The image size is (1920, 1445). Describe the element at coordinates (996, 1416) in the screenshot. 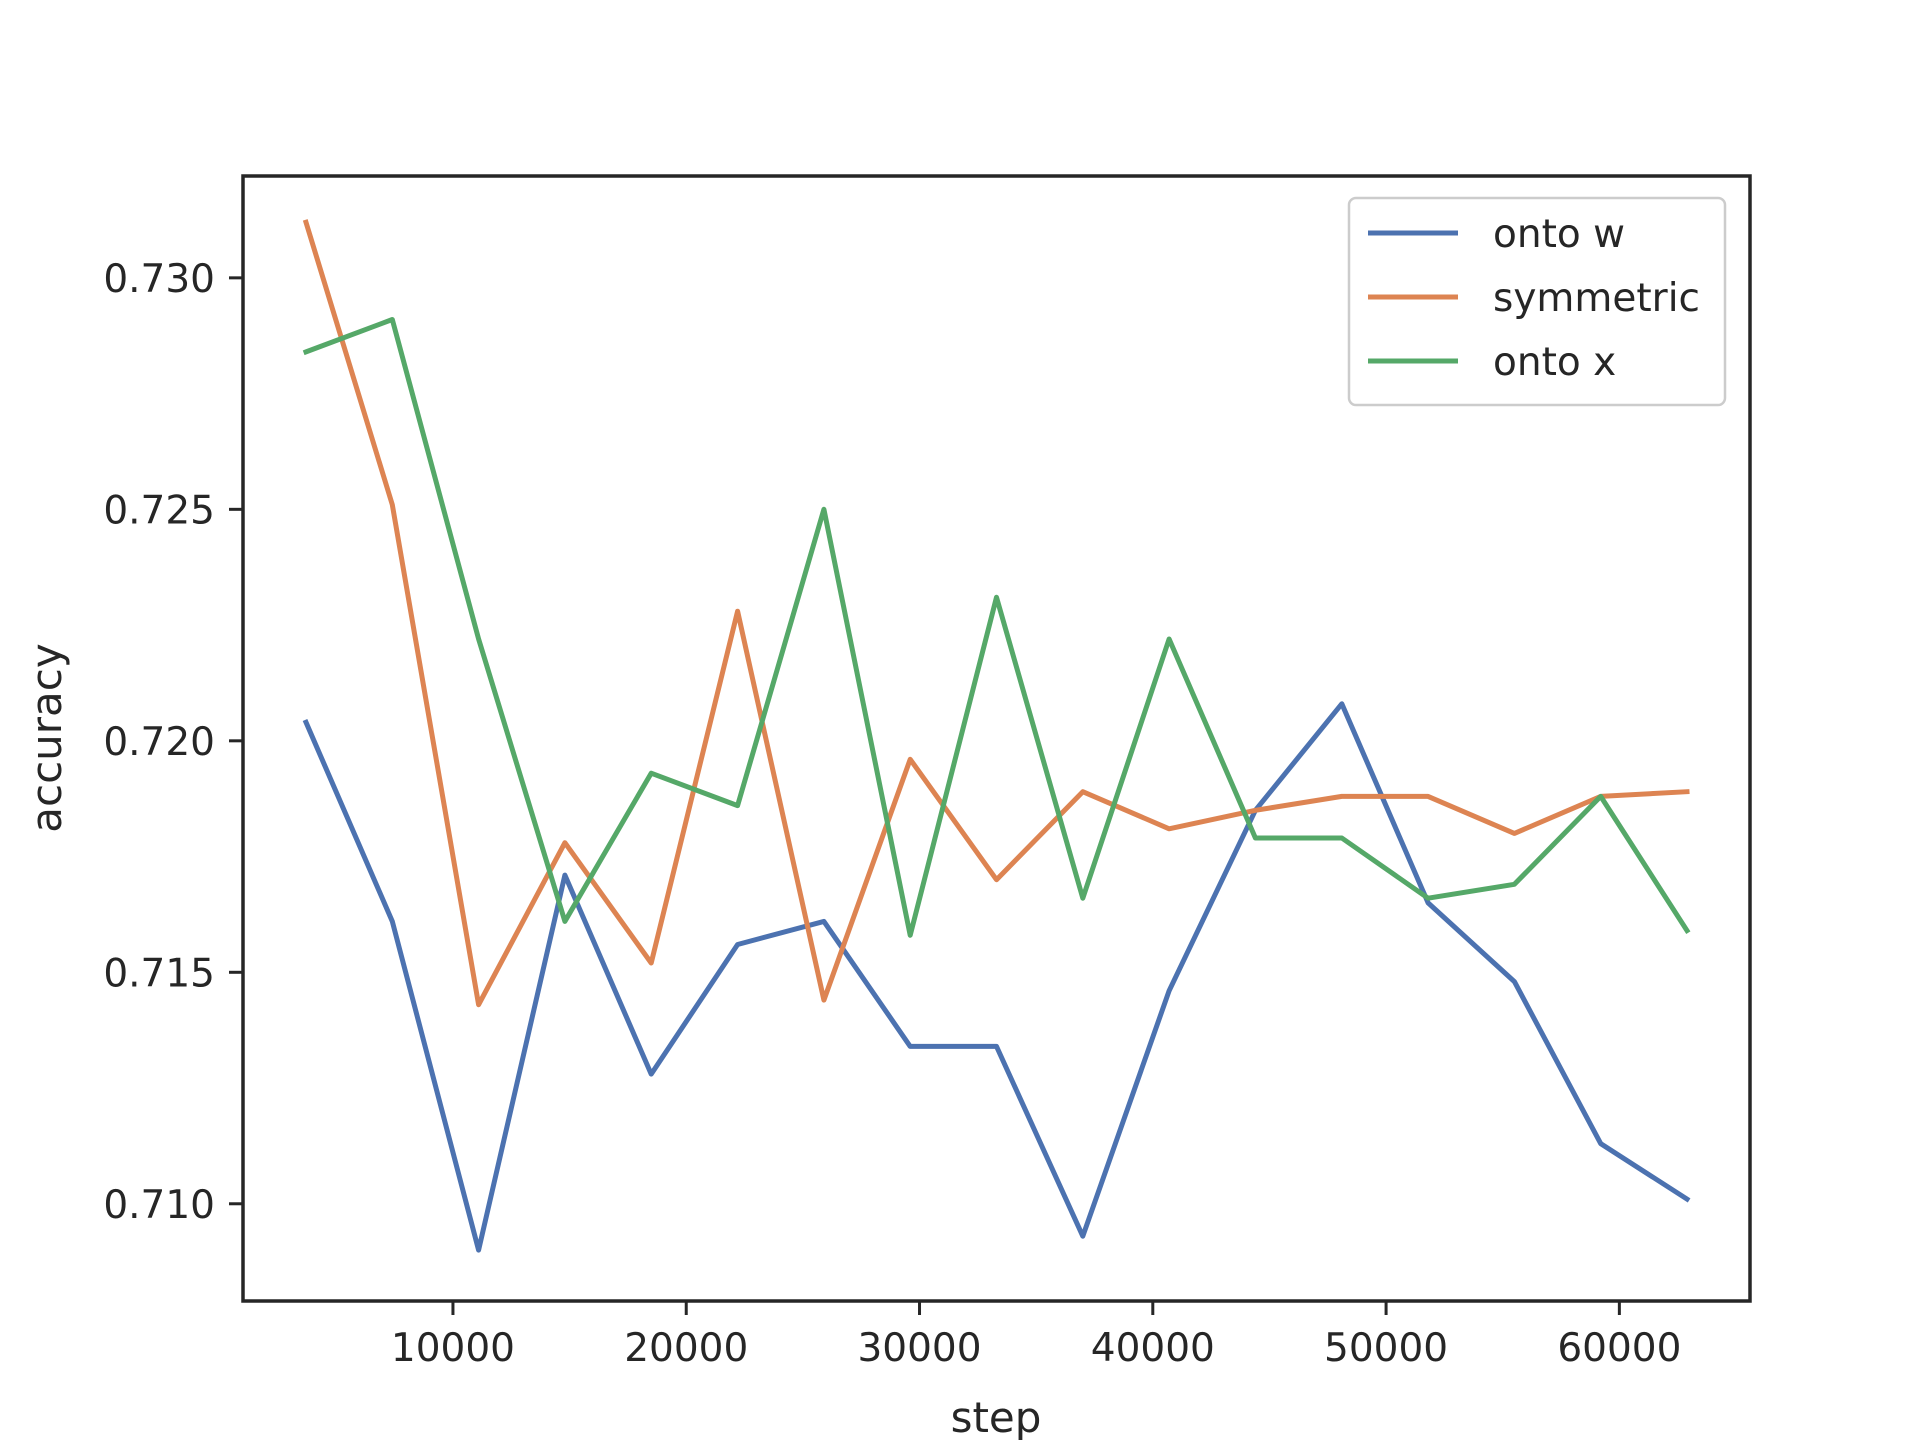

I see `x-axis-label: step` at that location.